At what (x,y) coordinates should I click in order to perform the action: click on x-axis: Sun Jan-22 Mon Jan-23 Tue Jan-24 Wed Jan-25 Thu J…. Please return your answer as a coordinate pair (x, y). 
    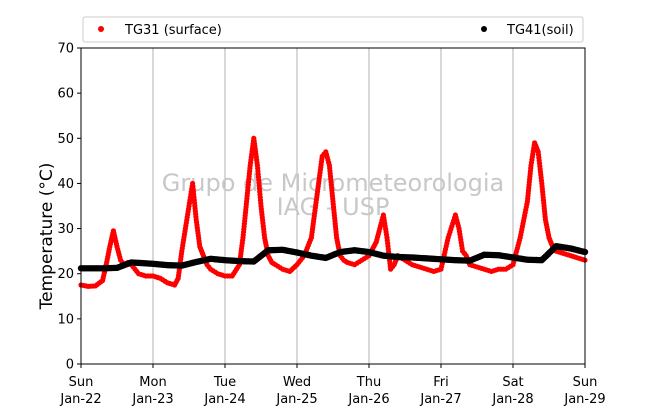
    Looking at the image, I should click on (332, 385).